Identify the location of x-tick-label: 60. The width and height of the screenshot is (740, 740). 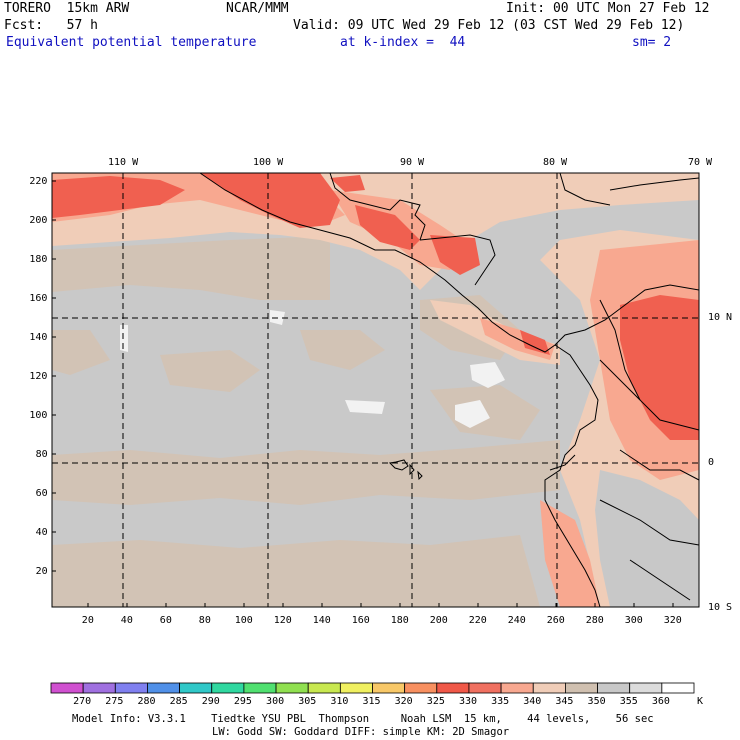
(165, 620).